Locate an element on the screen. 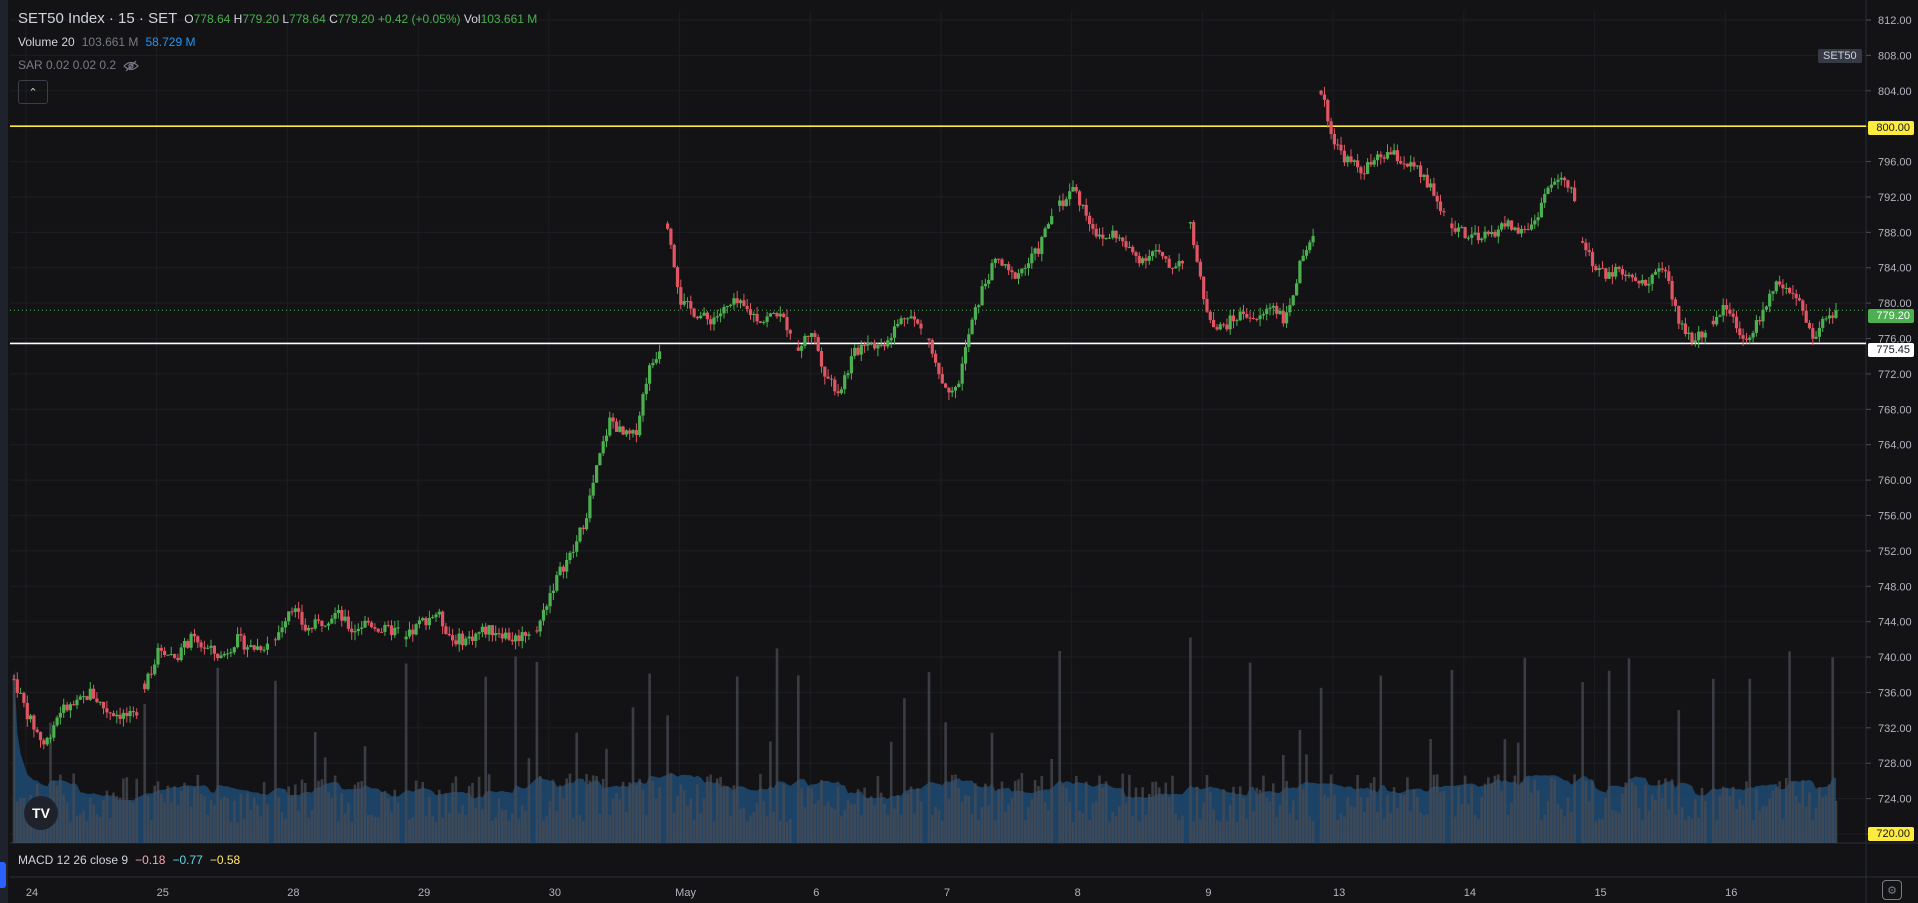  tradingview-logo-icon: TV is located at coordinates (41, 813).